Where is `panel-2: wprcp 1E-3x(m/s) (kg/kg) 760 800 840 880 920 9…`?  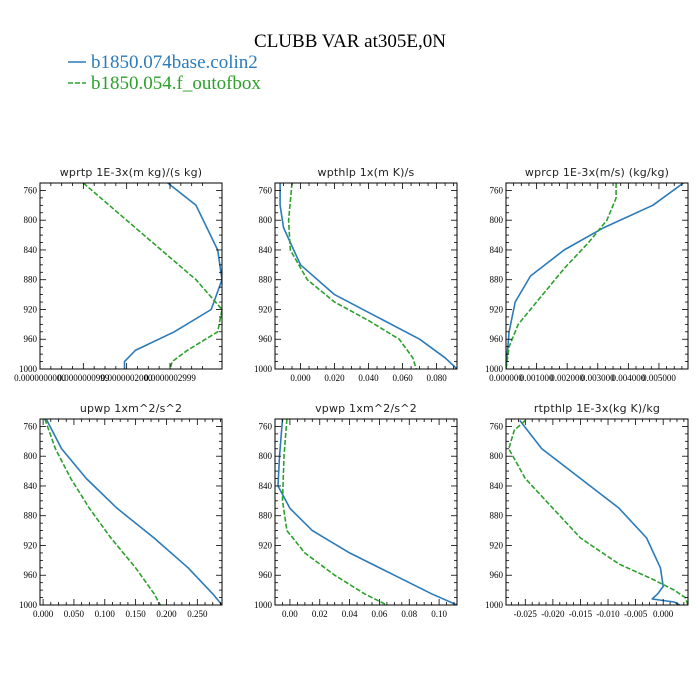
panel-2: wprcp 1E-3x(m/s) (kg/kg) 760 800 840 880 920 9… is located at coordinates (587, 274).